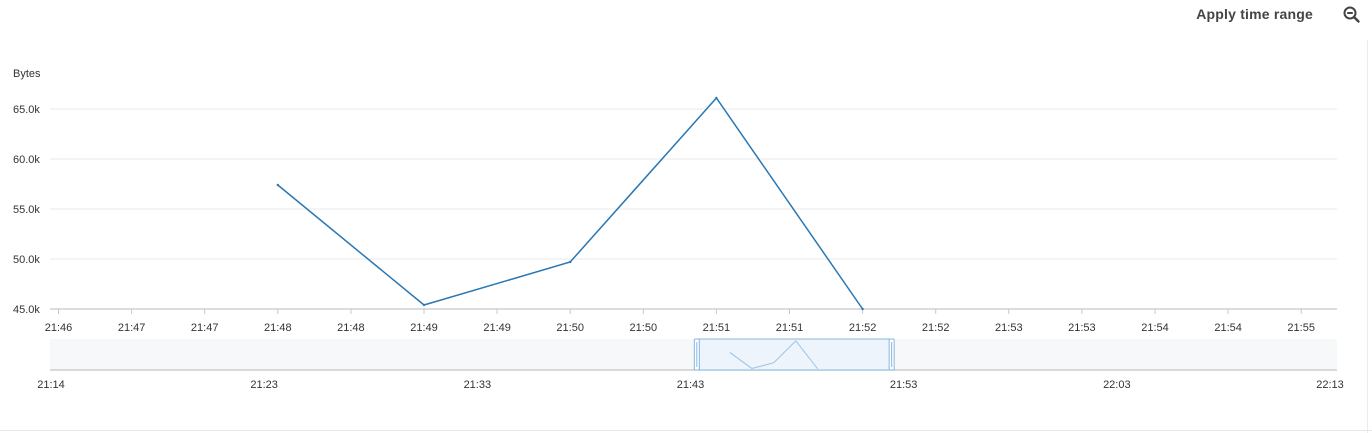  I want to click on y-axis: Bytes 45.0k 50.0k 55.0k 60.0k 65.0k, so click(27, 192).